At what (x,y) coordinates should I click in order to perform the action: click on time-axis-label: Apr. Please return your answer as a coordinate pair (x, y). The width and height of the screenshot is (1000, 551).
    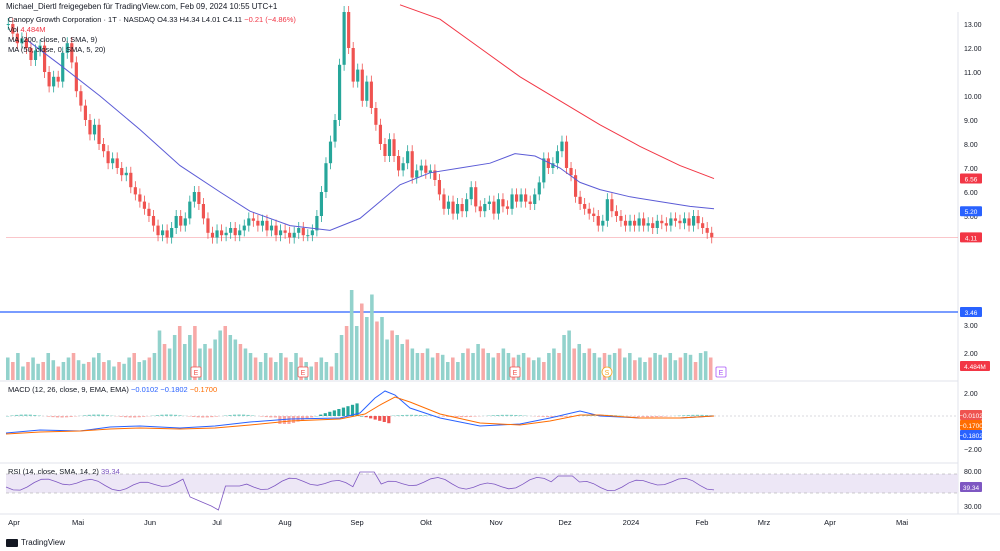
    Looking at the image, I should click on (830, 522).